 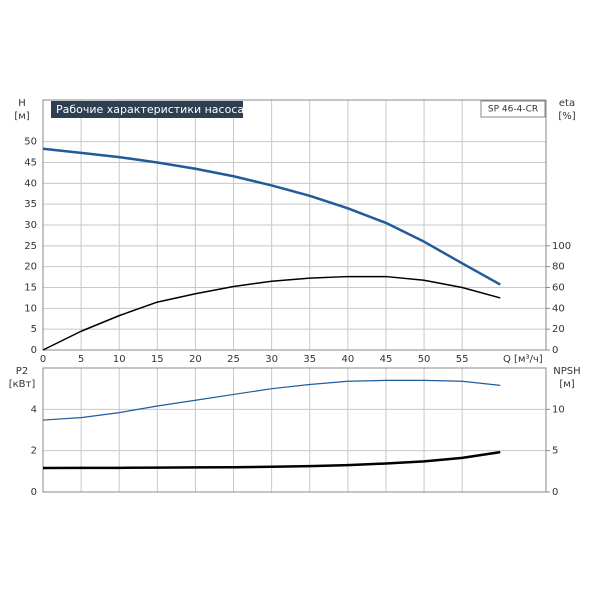 What do you see at coordinates (30, 246) in the screenshot?
I see `y-tick-label: 25` at bounding box center [30, 246].